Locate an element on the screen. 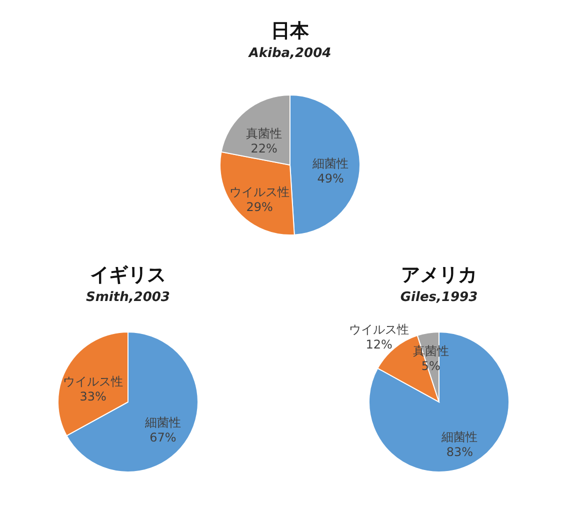 This screenshot has height=510, width=571. chart-title: アメリカ is located at coordinates (439, 275).